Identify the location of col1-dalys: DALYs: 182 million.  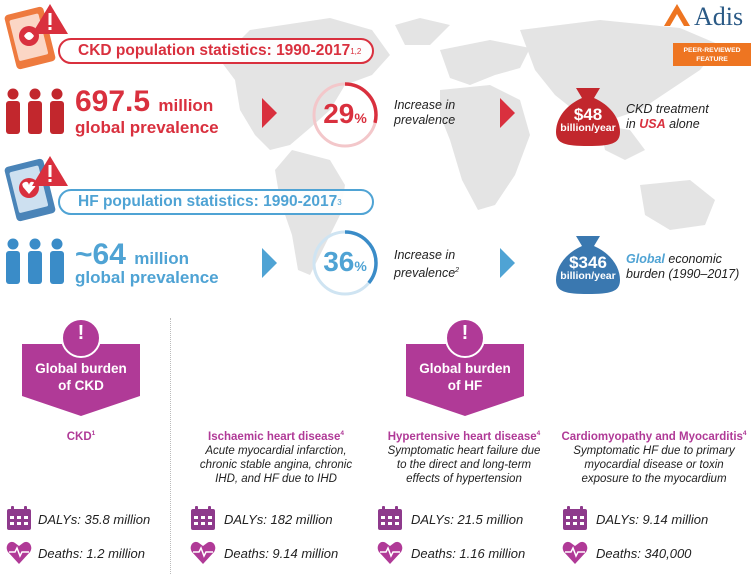
(278, 519).